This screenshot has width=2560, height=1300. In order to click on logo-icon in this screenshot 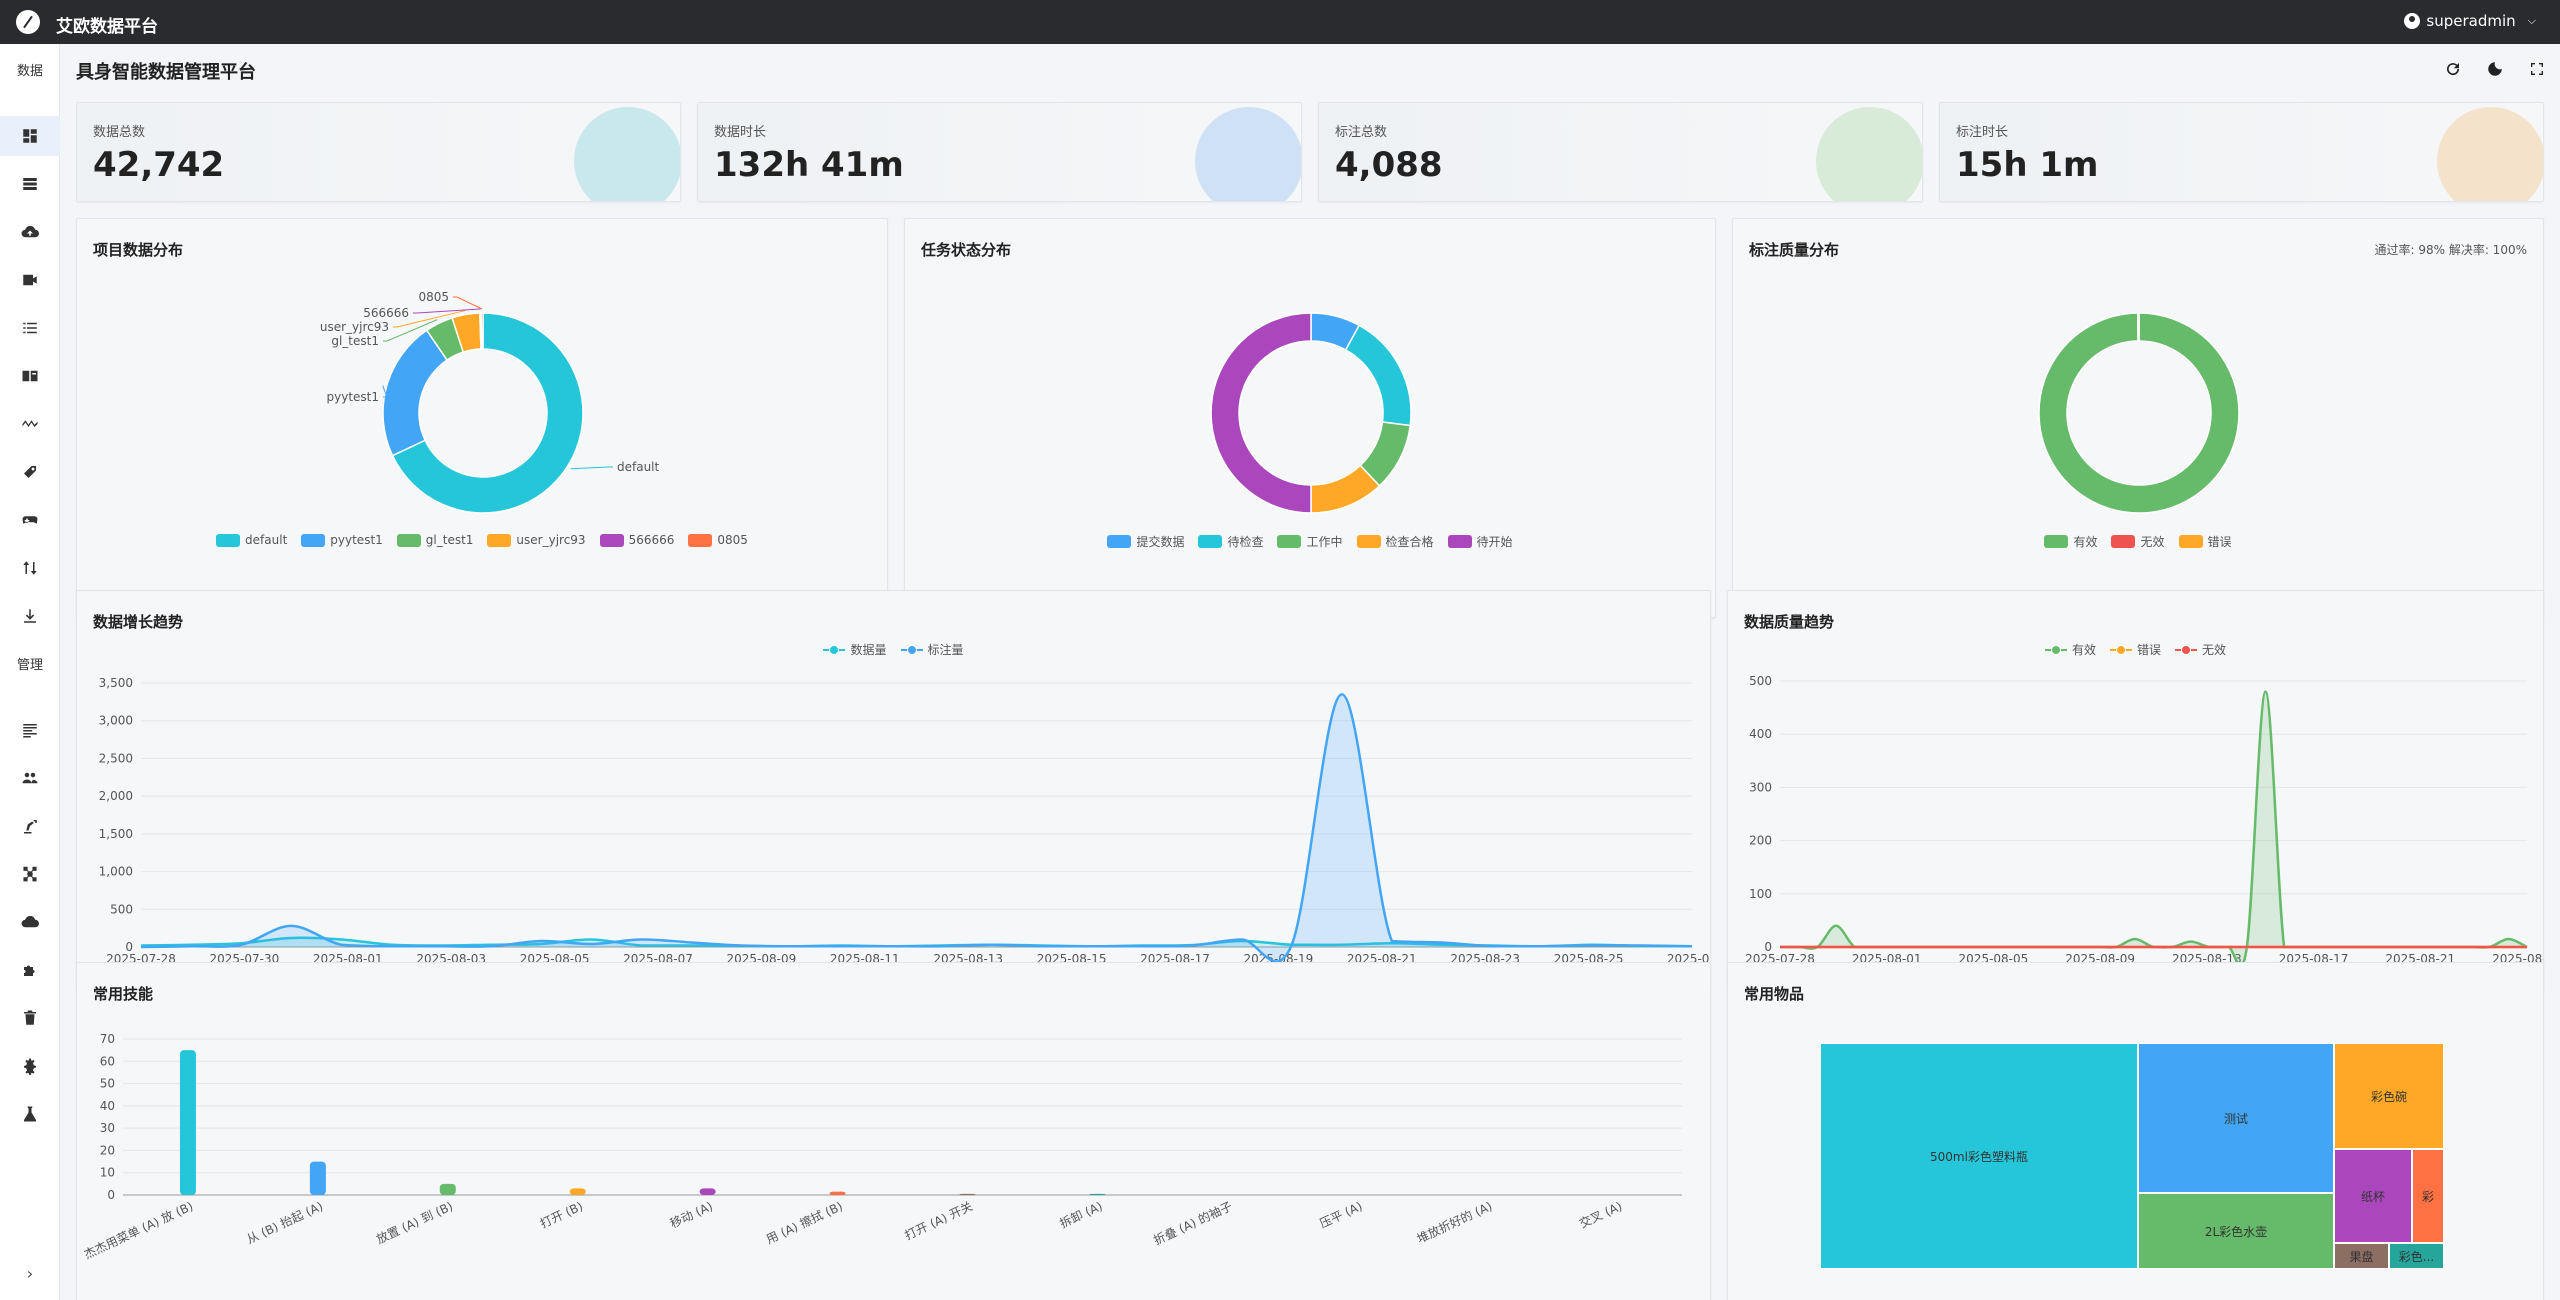, I will do `click(28, 22)`.